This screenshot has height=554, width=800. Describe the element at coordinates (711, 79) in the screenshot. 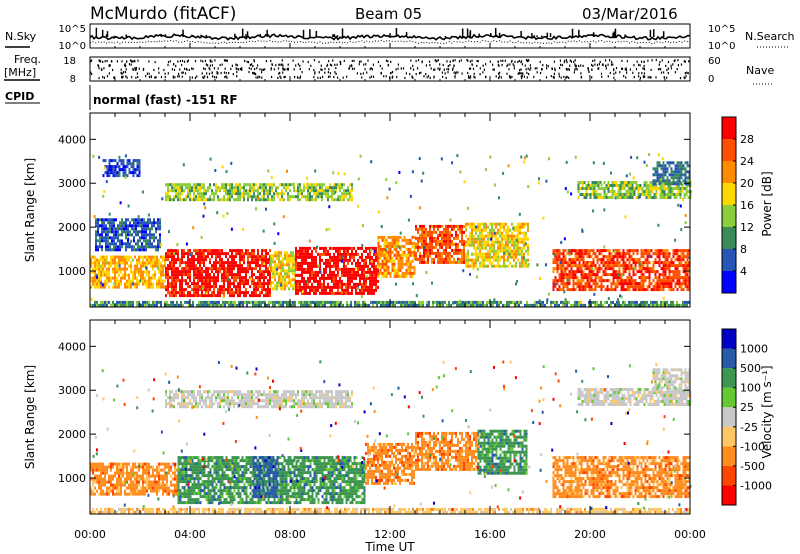

I see `nave-tick-bottom: 0` at that location.